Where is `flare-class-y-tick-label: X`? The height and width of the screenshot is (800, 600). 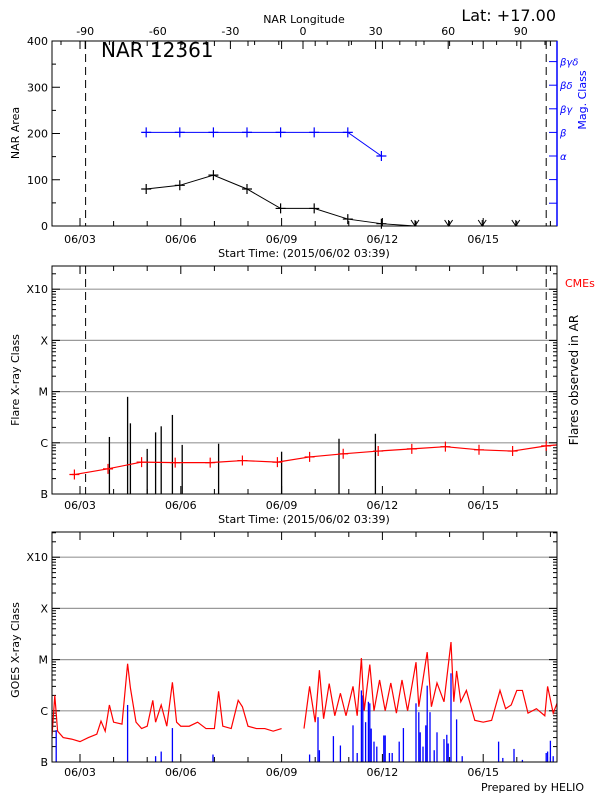
flare-class-y-tick-label: X is located at coordinates (44, 340).